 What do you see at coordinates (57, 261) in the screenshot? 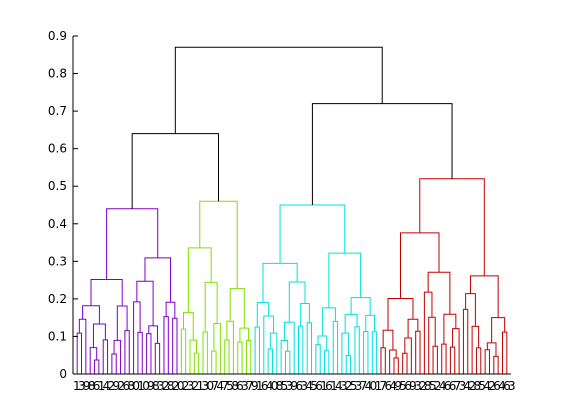
I see `y-tick-label: 0.3` at bounding box center [57, 261].